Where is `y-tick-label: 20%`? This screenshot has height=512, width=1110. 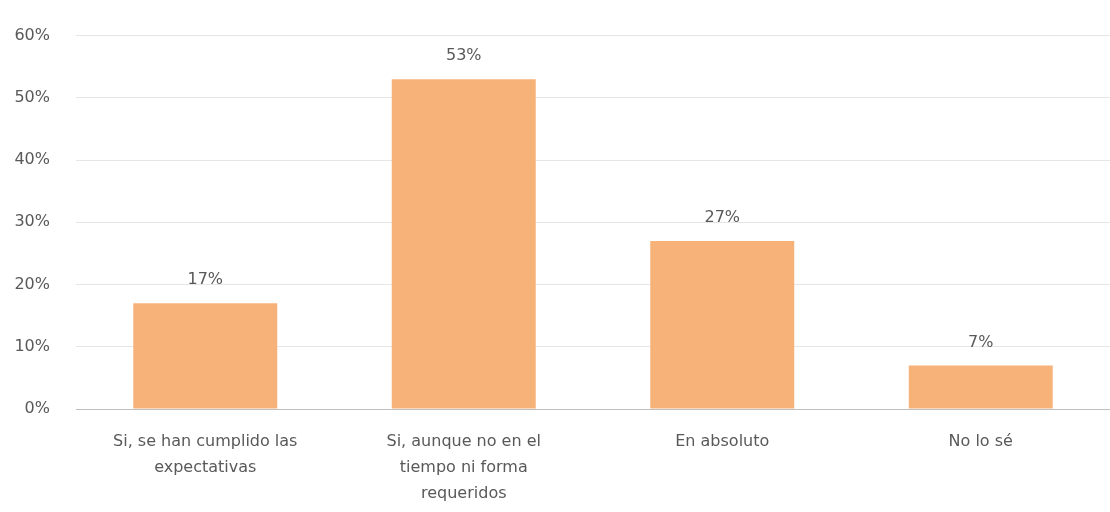
y-tick-label: 20% is located at coordinates (32, 283).